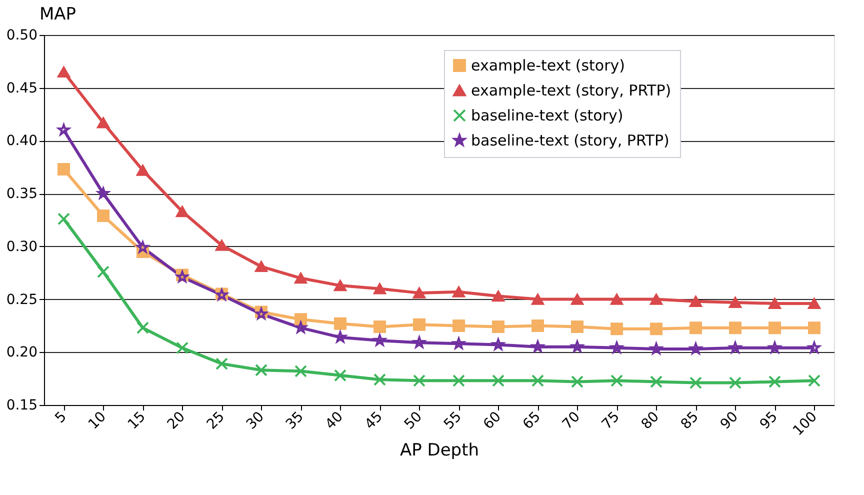 This screenshot has height=495, width=864. I want to click on y-tick-label: 0.25, so click(22, 300).